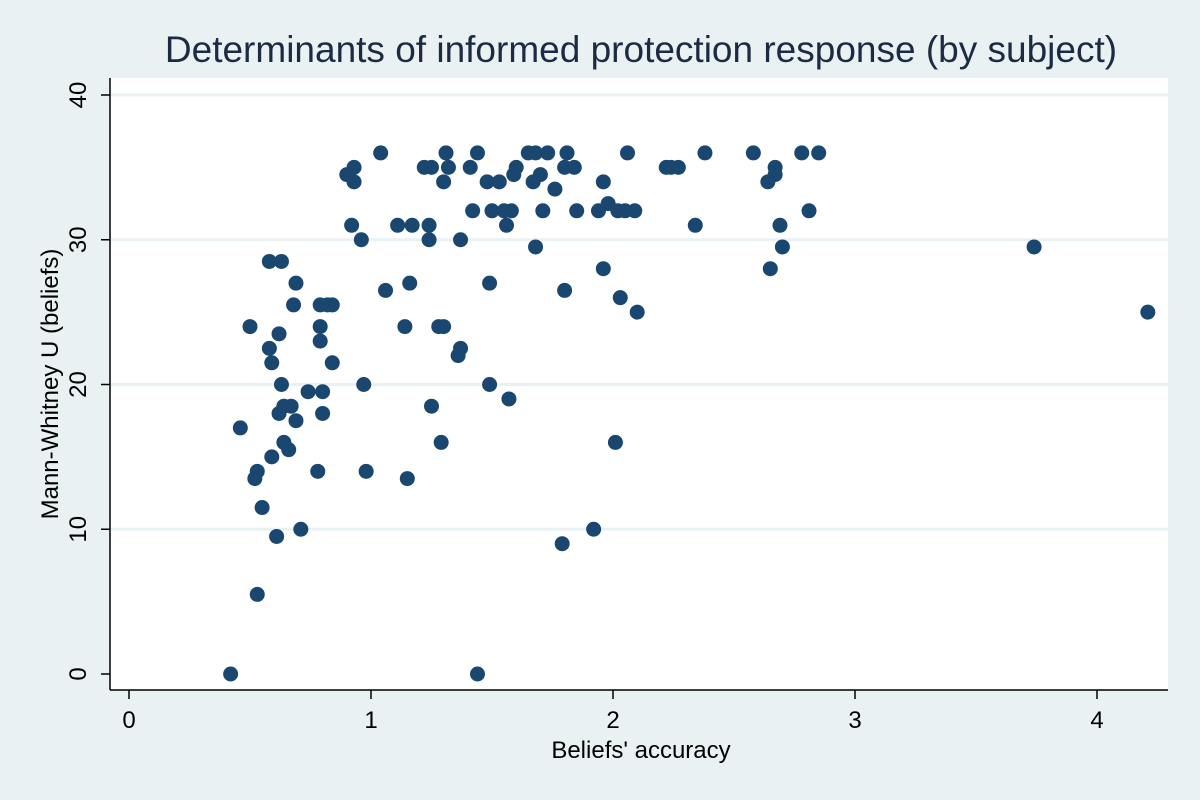 The height and width of the screenshot is (800, 1200). What do you see at coordinates (612, 720) in the screenshot?
I see `x-tick-label: 2` at bounding box center [612, 720].